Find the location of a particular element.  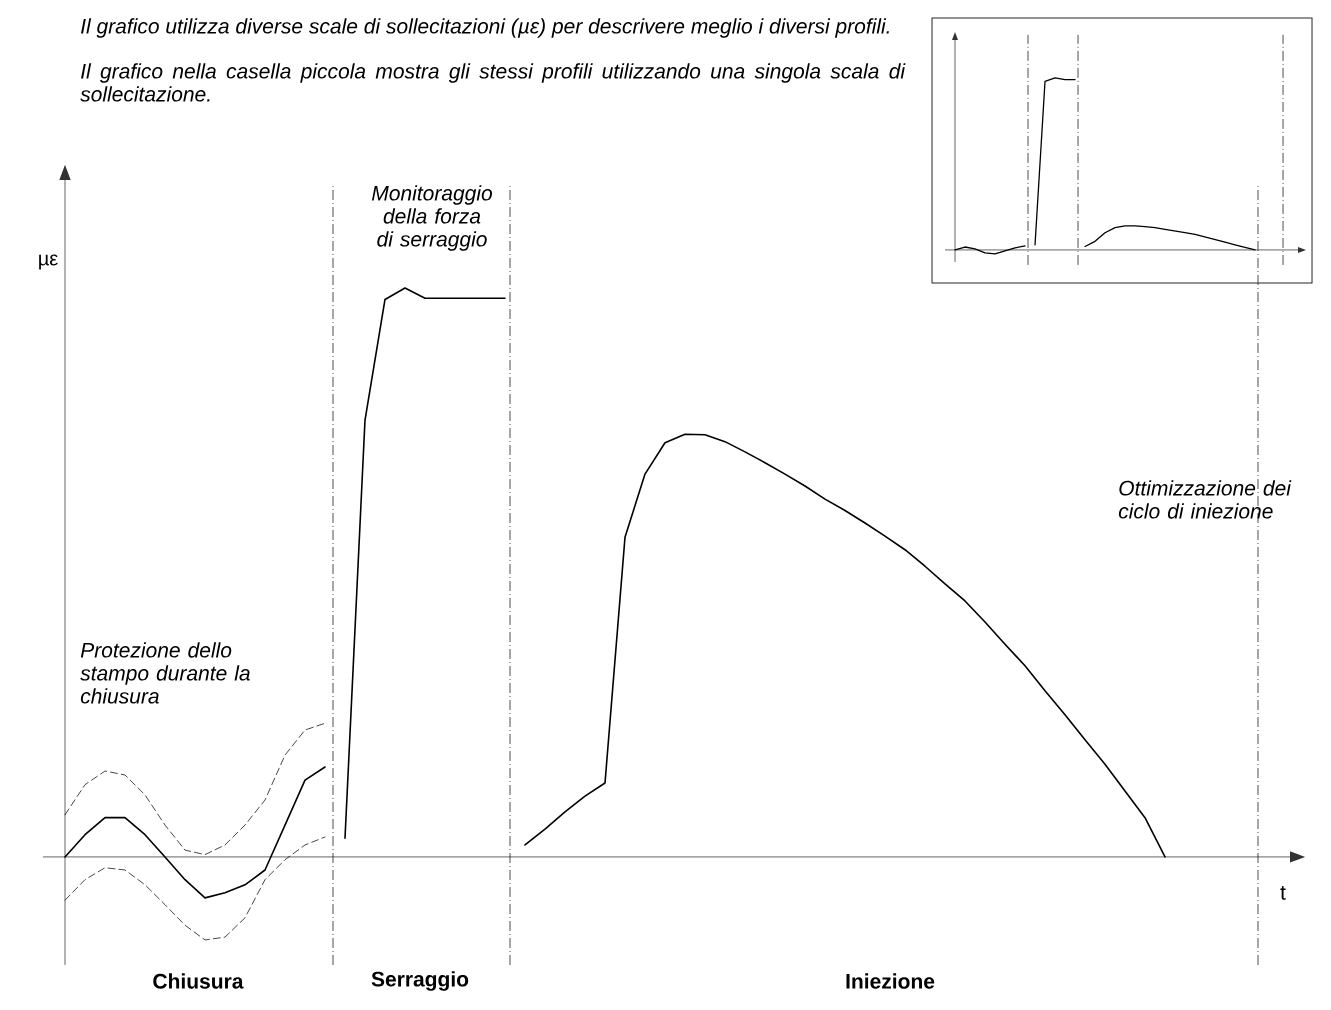

text: Chiusura is located at coordinates (198, 981).